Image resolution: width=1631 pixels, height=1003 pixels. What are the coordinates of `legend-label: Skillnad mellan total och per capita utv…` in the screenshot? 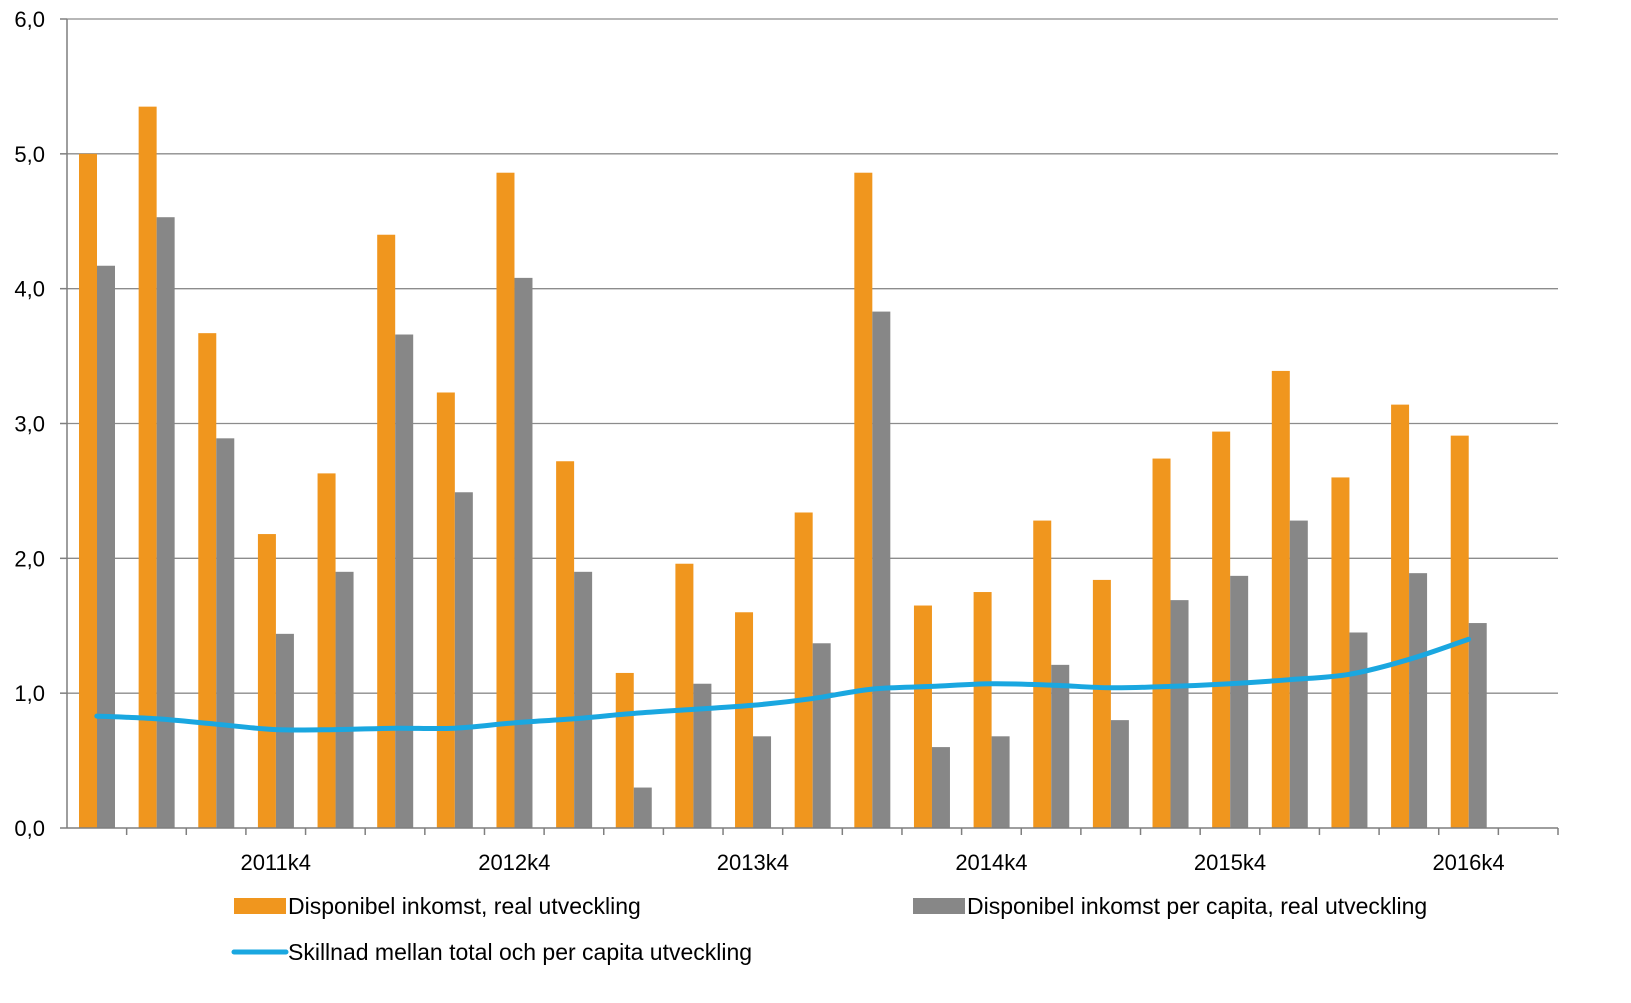 It's located at (520, 952).